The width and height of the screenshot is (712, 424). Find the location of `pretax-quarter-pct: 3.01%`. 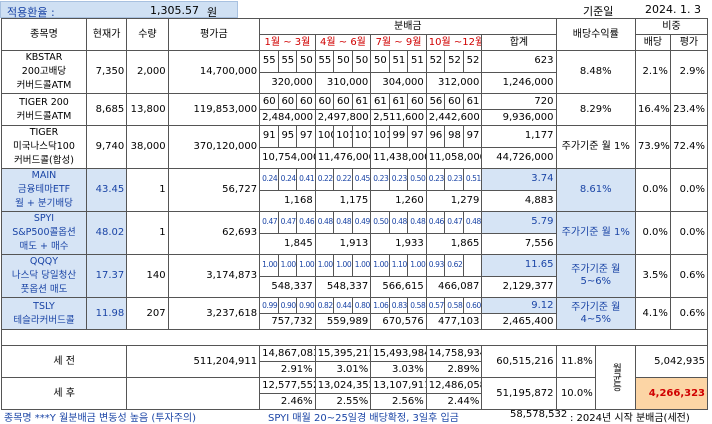

pretax-quarter-pct: 3.01% is located at coordinates (343, 369).